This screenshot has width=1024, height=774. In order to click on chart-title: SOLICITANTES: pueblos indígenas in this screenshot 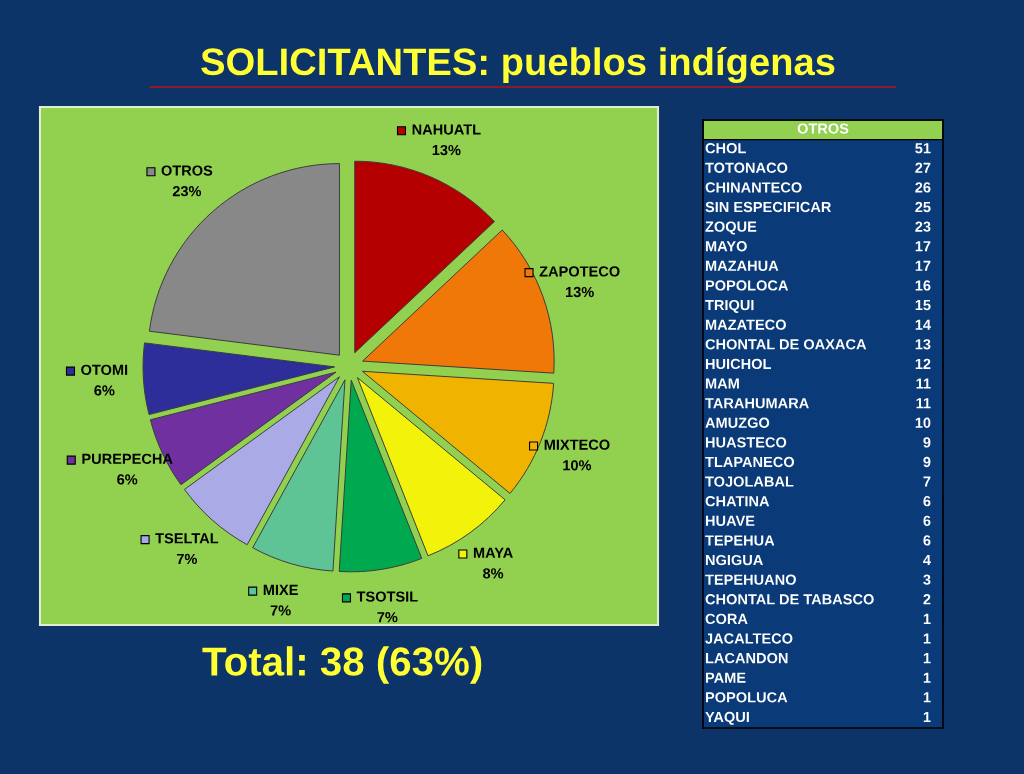, I will do `click(518, 65)`.